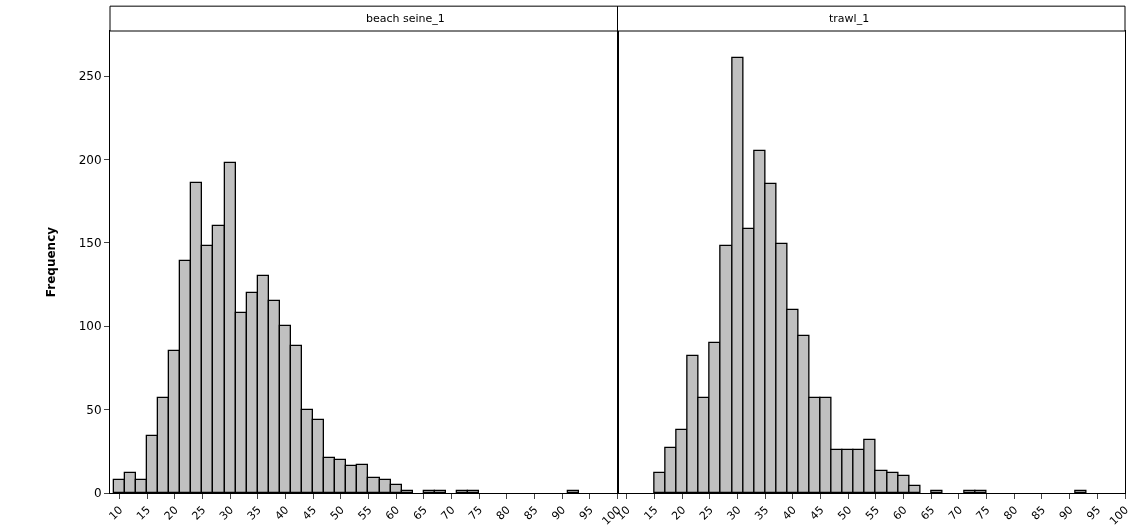 This screenshot has height=531, width=1134. Describe the element at coordinates (90, 243) in the screenshot. I see `y-tick-label: 150` at that location.